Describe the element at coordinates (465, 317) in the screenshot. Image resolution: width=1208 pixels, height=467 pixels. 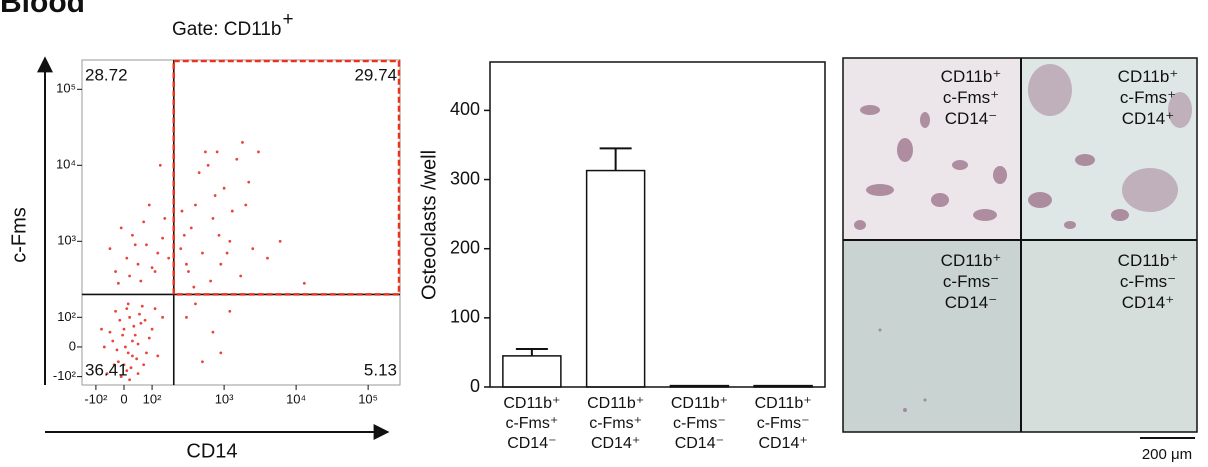
I see `y-tick-label: 100` at that location.